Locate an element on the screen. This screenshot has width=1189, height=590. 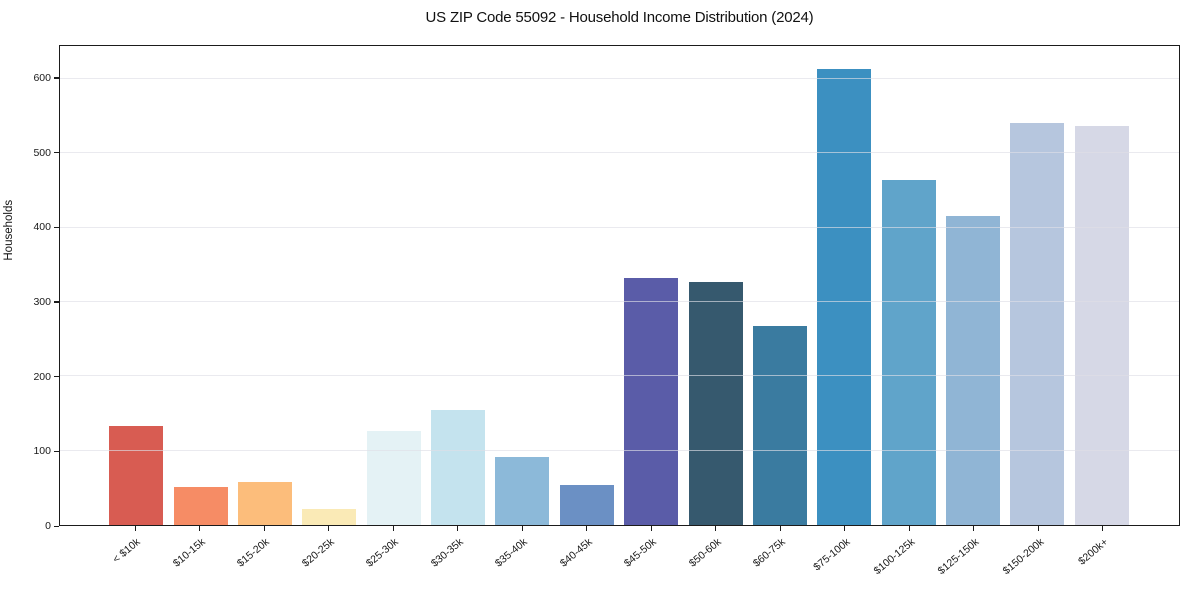
x-label-slot: $40-45k is located at coordinates (587, 560).